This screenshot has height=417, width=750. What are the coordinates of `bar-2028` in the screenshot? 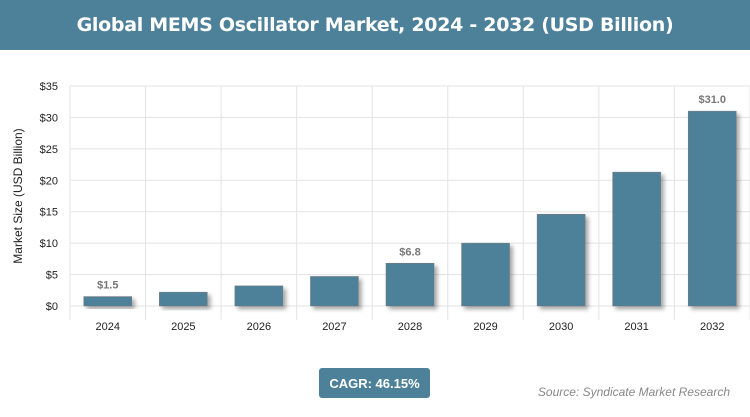 It's located at (410, 285).